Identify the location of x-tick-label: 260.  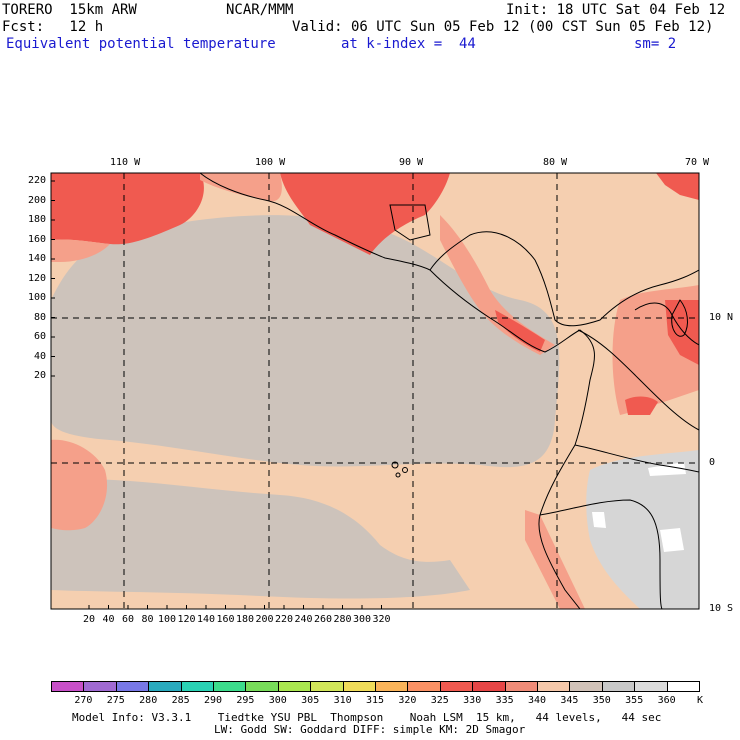
(323, 619).